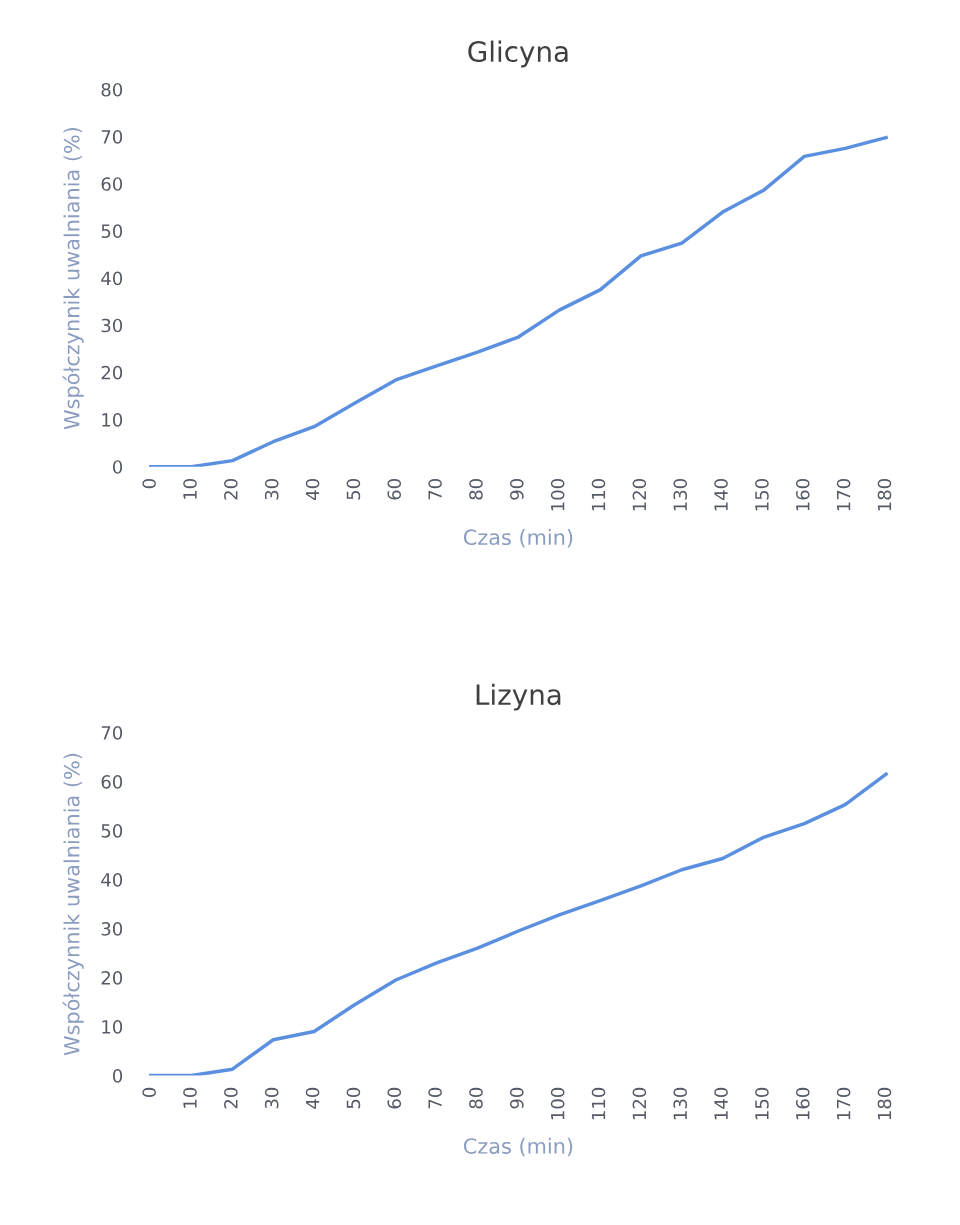 The width and height of the screenshot is (960, 1225). Describe the element at coordinates (112, 89) in the screenshot. I see `y-tick-label: 80` at that location.